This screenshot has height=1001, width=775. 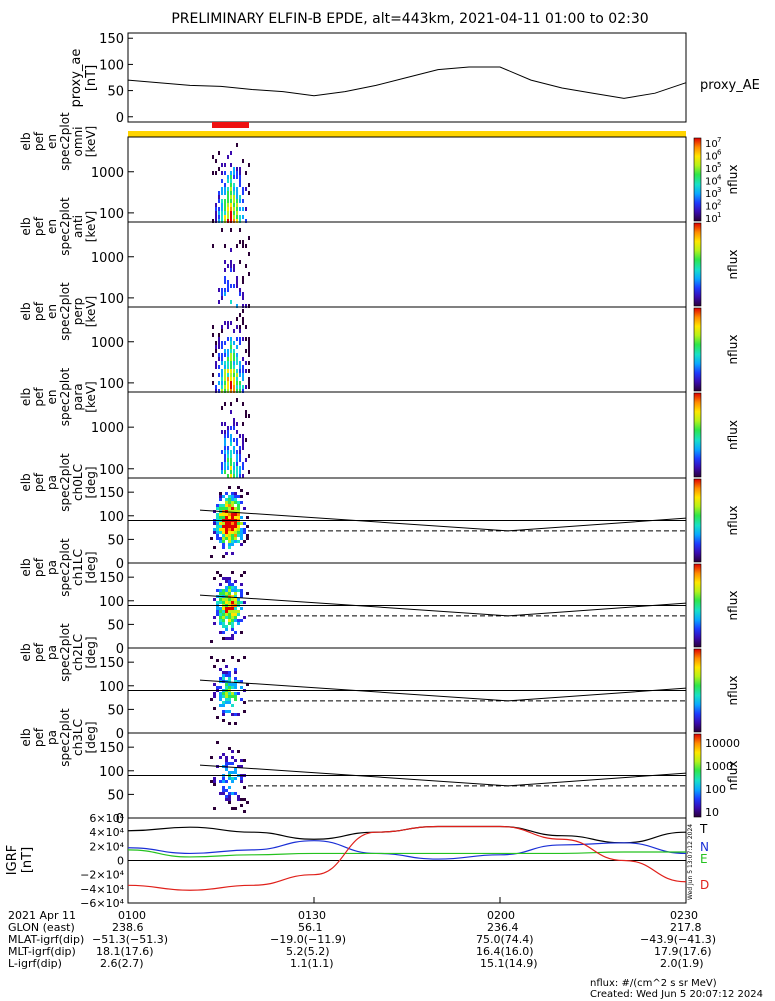 What do you see at coordinates (697, 690) in the screenshot?
I see `colorbar-ch2LC` at bounding box center [697, 690].